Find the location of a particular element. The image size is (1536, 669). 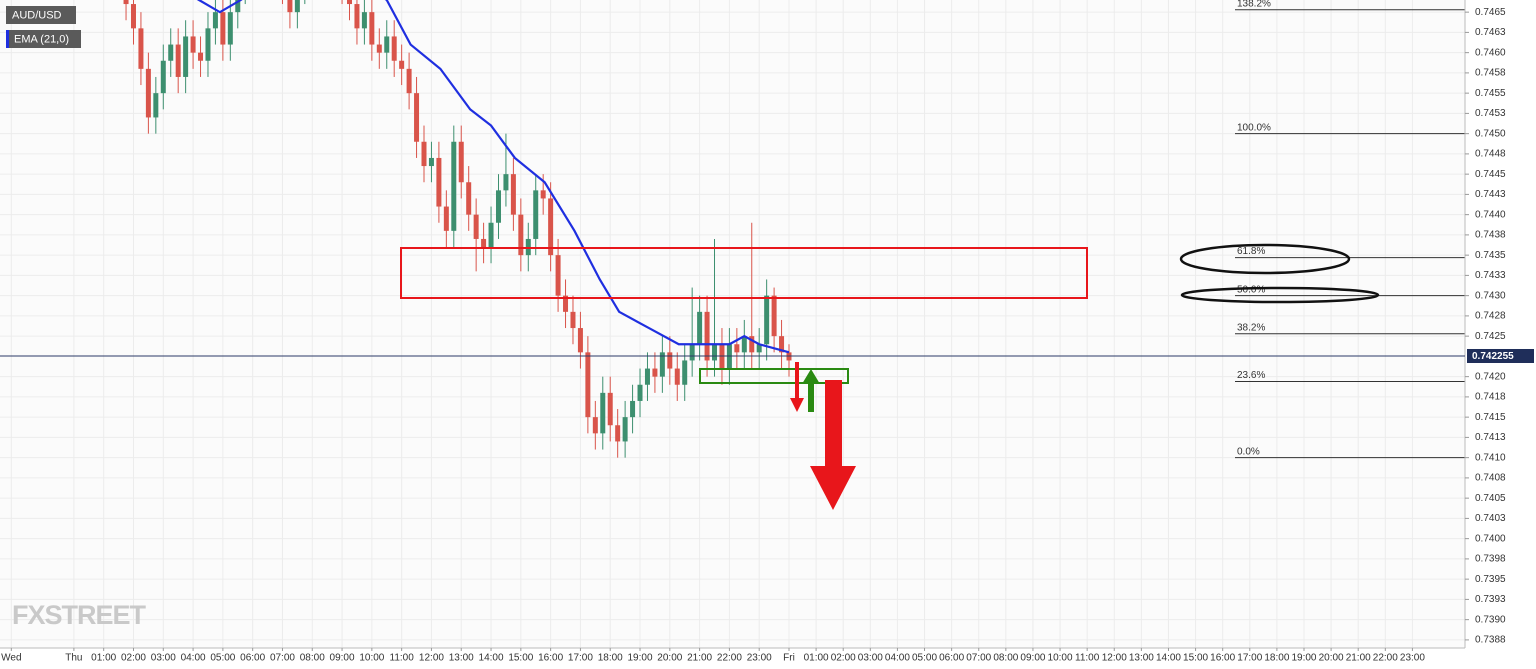

legend-swatch is located at coordinates (7, 39).